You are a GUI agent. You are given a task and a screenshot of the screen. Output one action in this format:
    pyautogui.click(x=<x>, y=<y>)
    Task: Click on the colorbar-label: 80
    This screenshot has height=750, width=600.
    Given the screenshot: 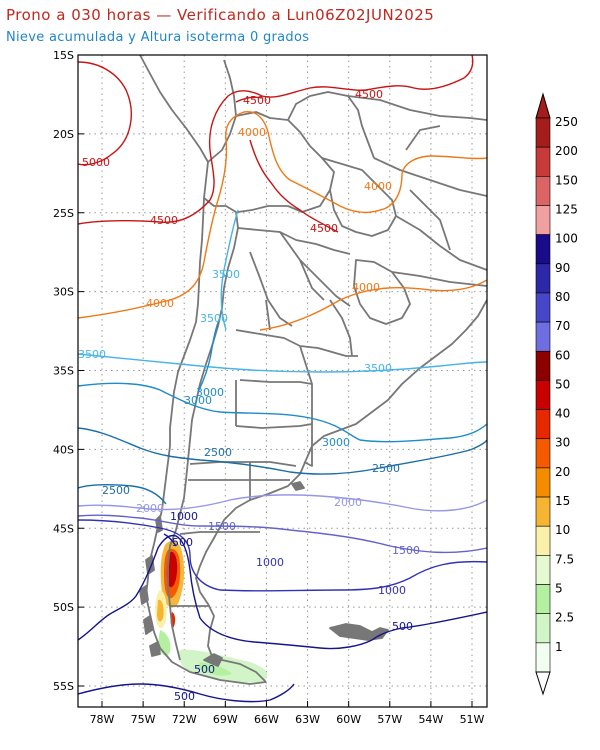 What is the action you would take?
    pyautogui.click(x=562, y=297)
    